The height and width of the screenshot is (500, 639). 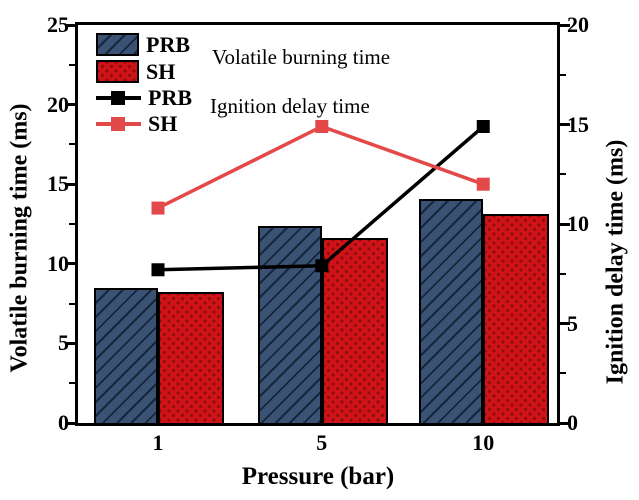 What do you see at coordinates (170, 97) in the screenshot?
I see `legend-label-prb-line: PRB` at bounding box center [170, 97].